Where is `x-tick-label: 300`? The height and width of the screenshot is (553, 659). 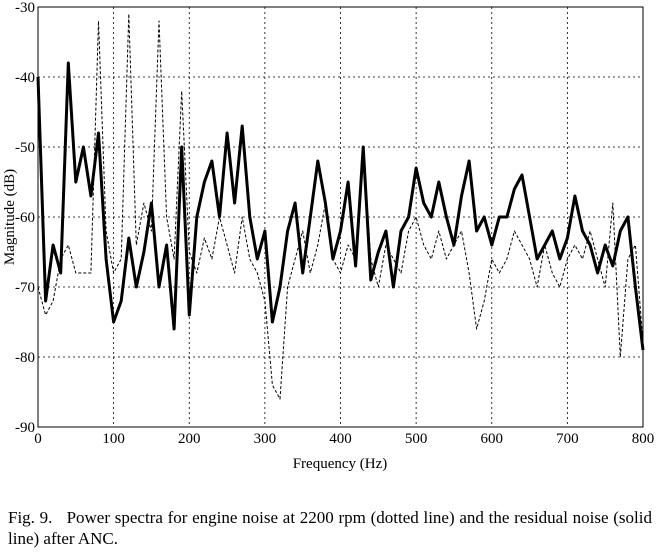 x-tick-label: 300 is located at coordinates (265, 439).